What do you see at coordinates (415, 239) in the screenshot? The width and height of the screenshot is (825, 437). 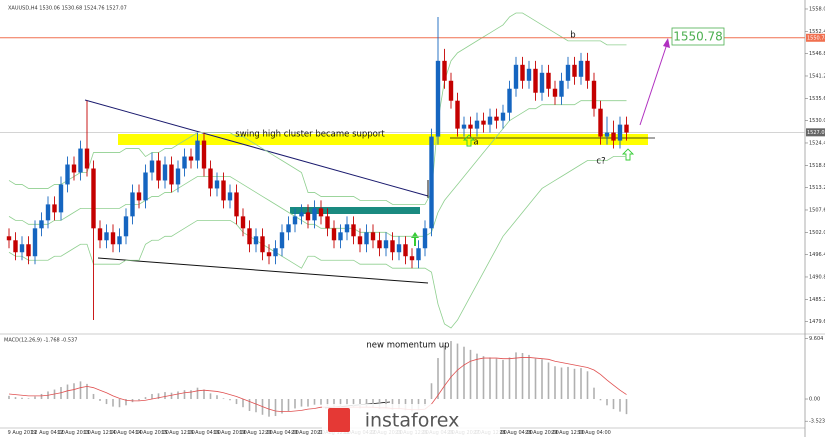 I see `up-arrow` at bounding box center [415, 239].